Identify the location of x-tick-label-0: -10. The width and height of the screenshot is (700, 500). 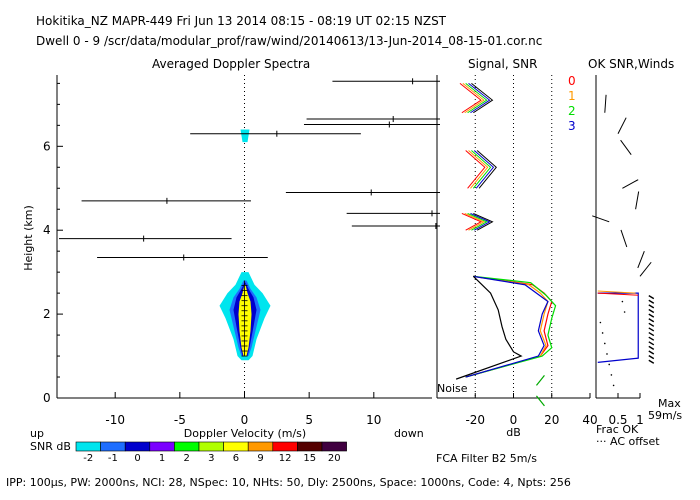
(115, 420).